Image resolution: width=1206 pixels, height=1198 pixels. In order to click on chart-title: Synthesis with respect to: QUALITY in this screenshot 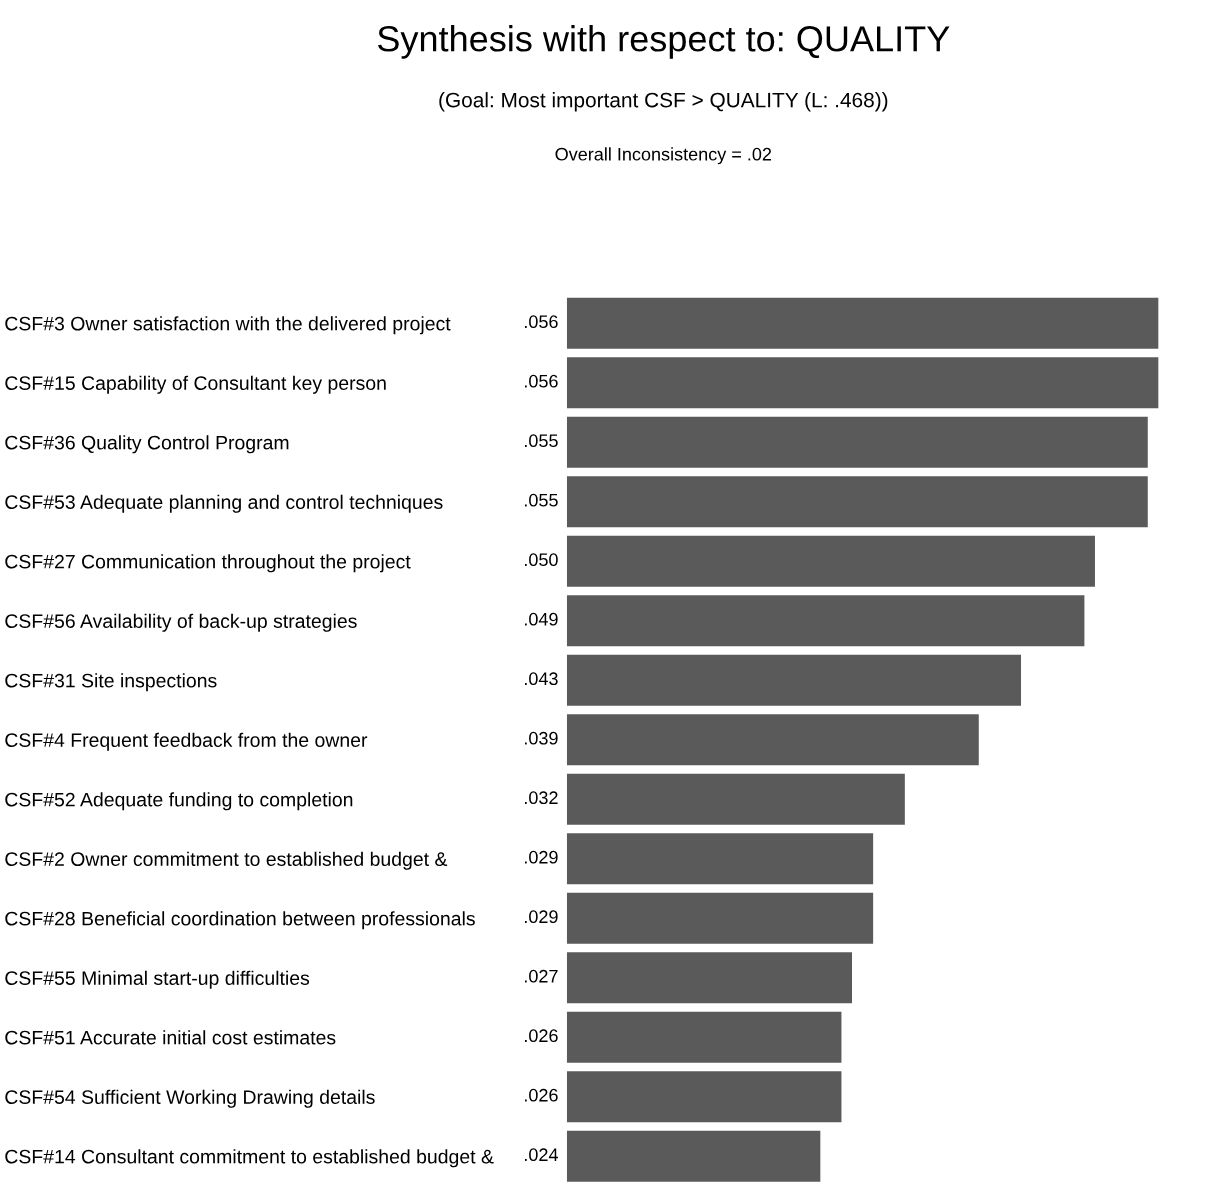, I will do `click(663, 42)`.